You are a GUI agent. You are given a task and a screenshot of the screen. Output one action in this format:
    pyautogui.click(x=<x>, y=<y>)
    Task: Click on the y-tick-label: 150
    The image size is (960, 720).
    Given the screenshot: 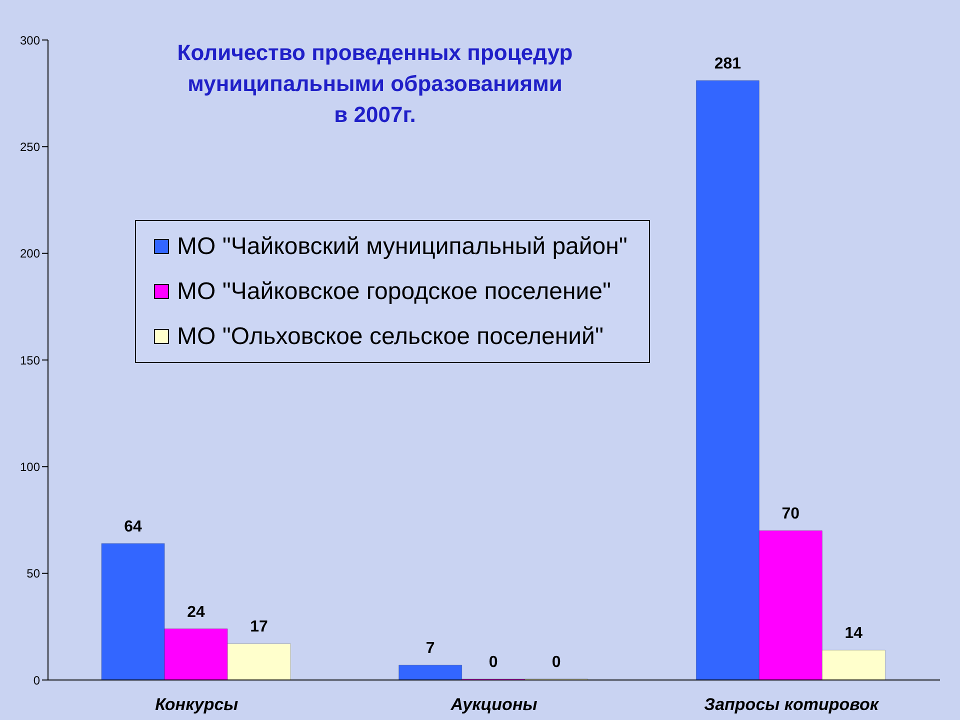 What is the action you would take?
    pyautogui.click(x=30, y=360)
    